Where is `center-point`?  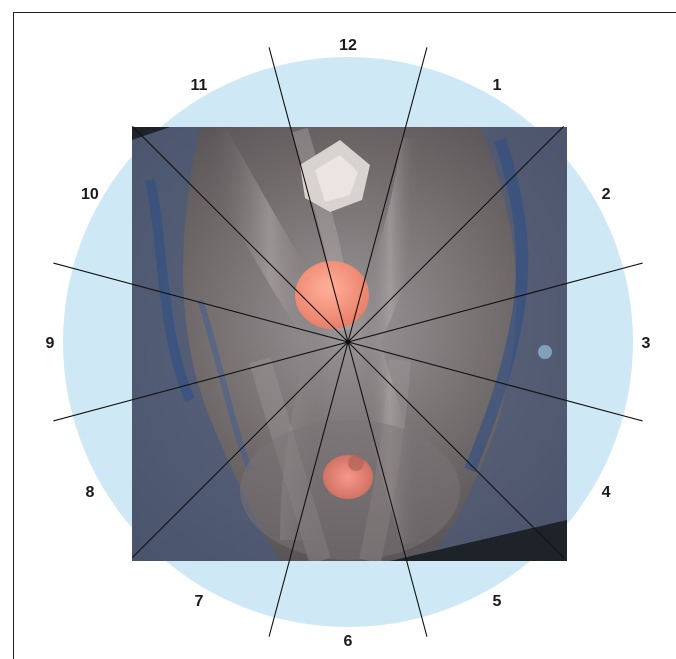 center-point is located at coordinates (348, 342).